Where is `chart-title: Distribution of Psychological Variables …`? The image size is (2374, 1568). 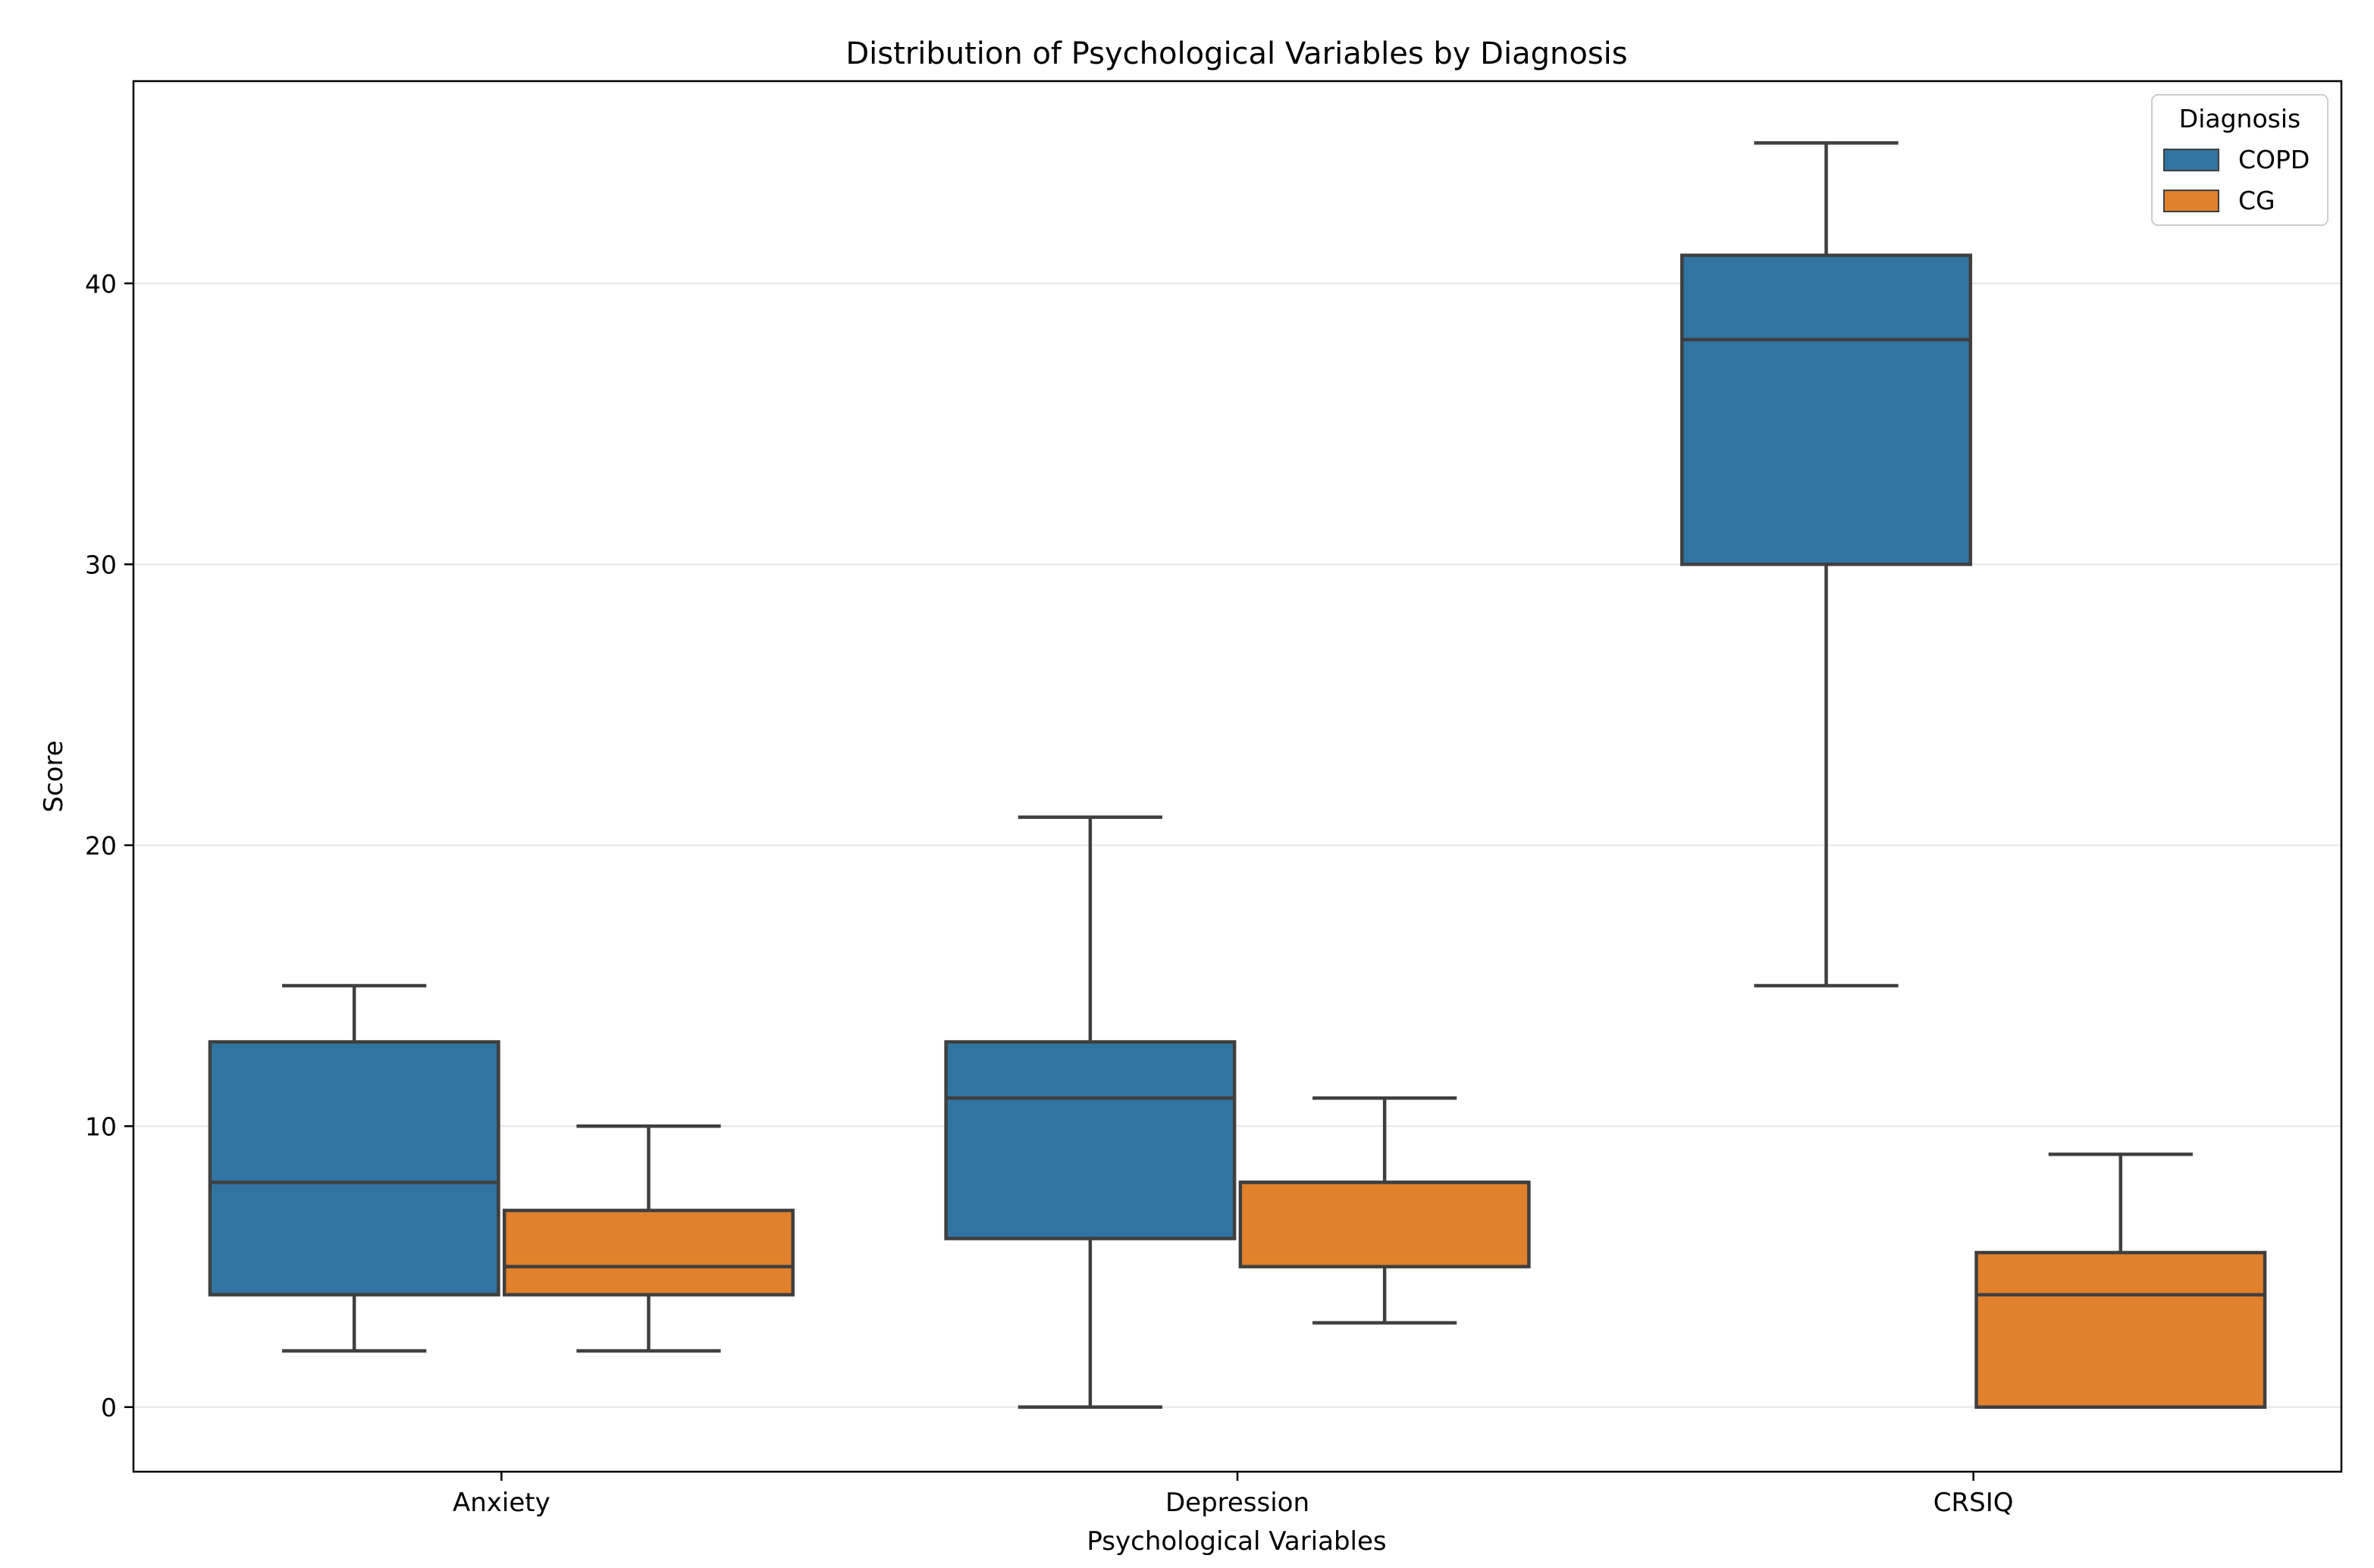
chart-title: Distribution of Psychological Variables … is located at coordinates (1236, 54).